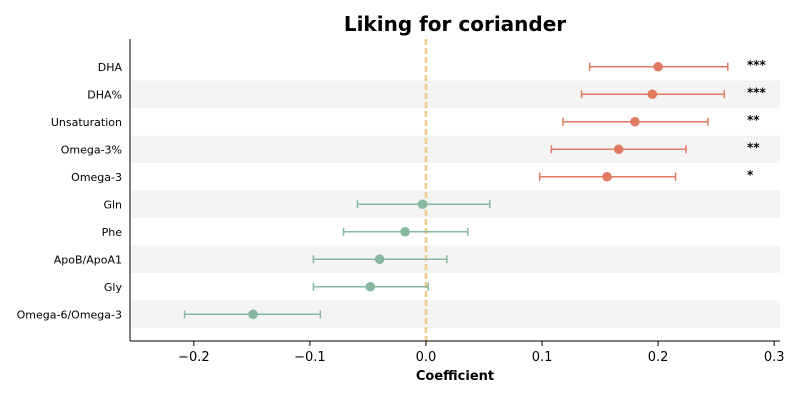 Image resolution: width=800 pixels, height=400 pixels. What do you see at coordinates (750, 175) in the screenshot?
I see `significance-label: *` at bounding box center [750, 175].